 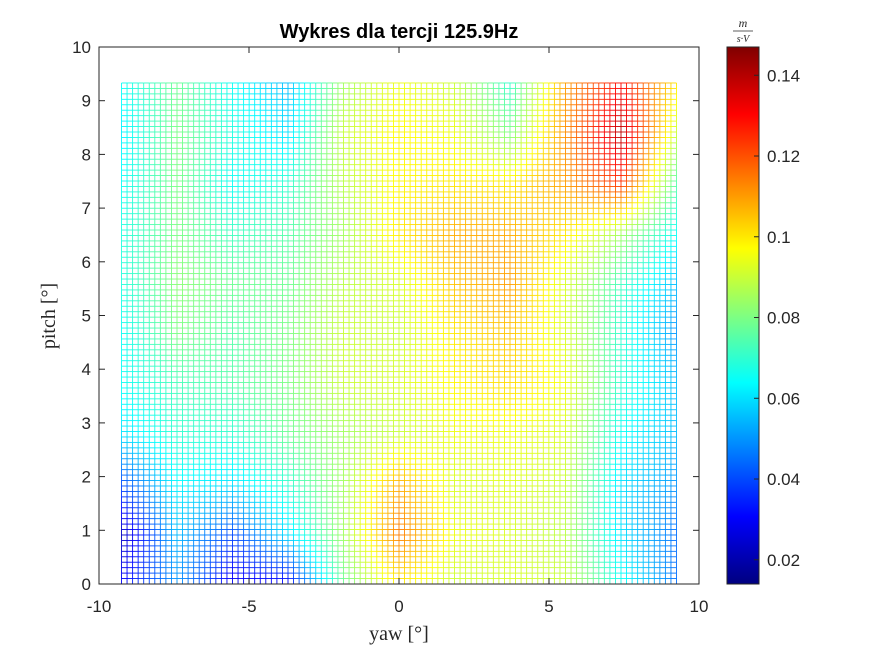 I want to click on colorbar-gradient, so click(x=743, y=315).